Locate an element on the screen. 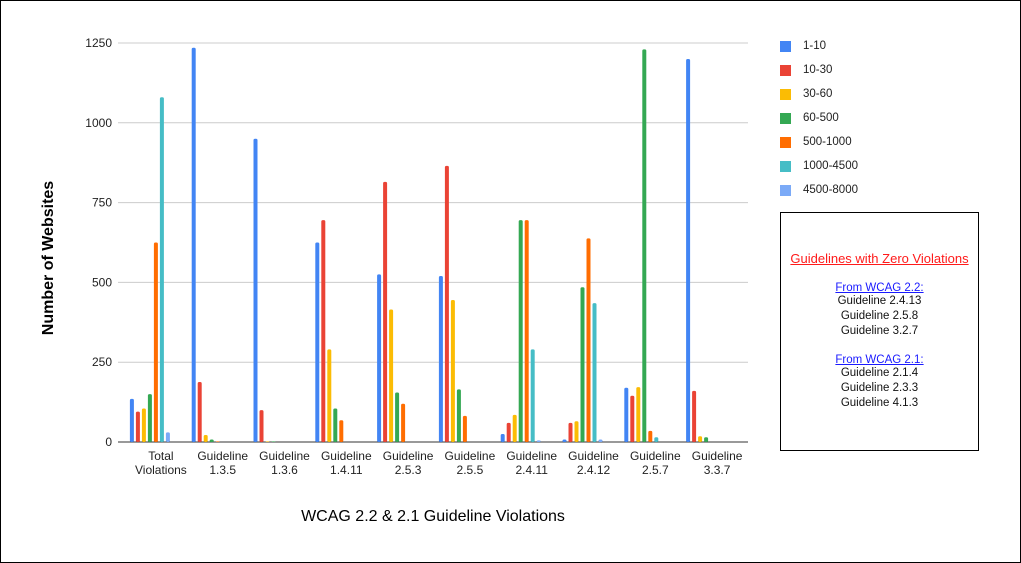  x-tick-label: 2.5.3 is located at coordinates (408, 470).